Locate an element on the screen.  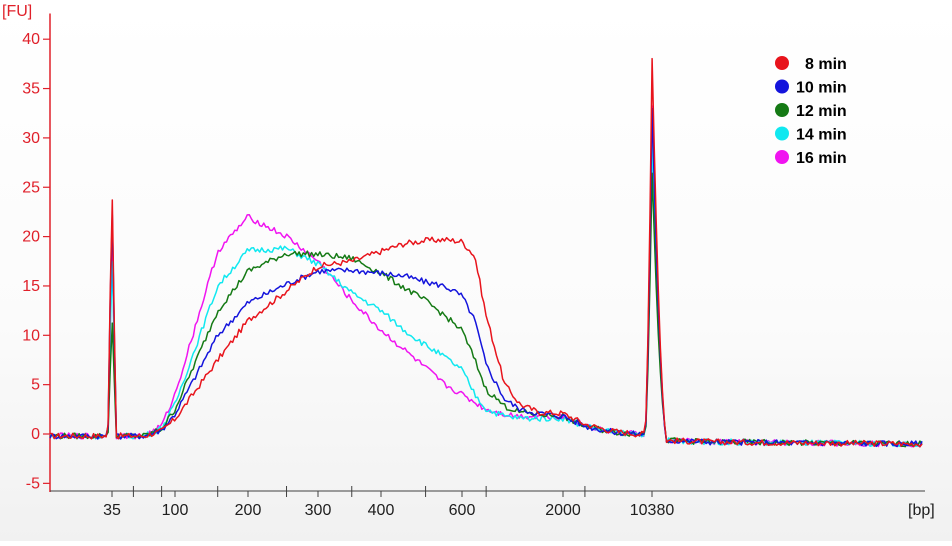
y-axis-label: [FU] is located at coordinates (17, 11).